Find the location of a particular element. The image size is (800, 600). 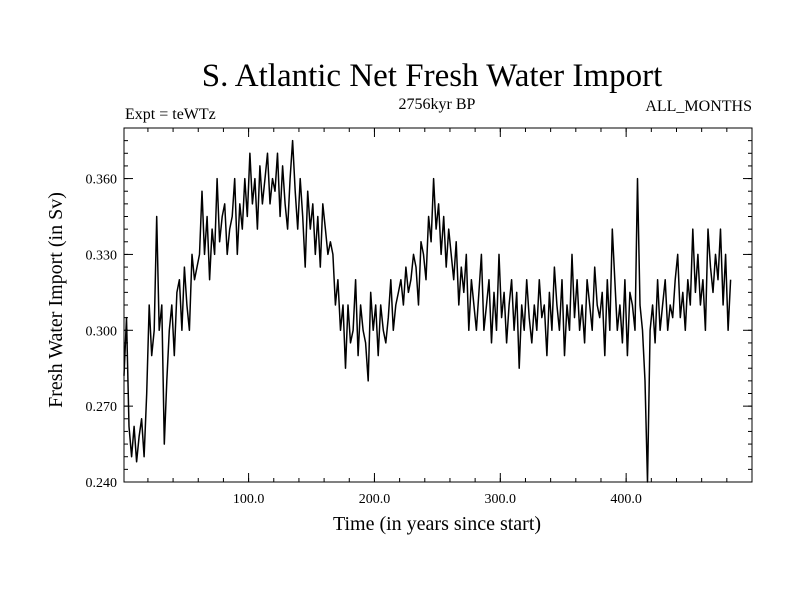

x-tick-label: 200.0 is located at coordinates (375, 499).